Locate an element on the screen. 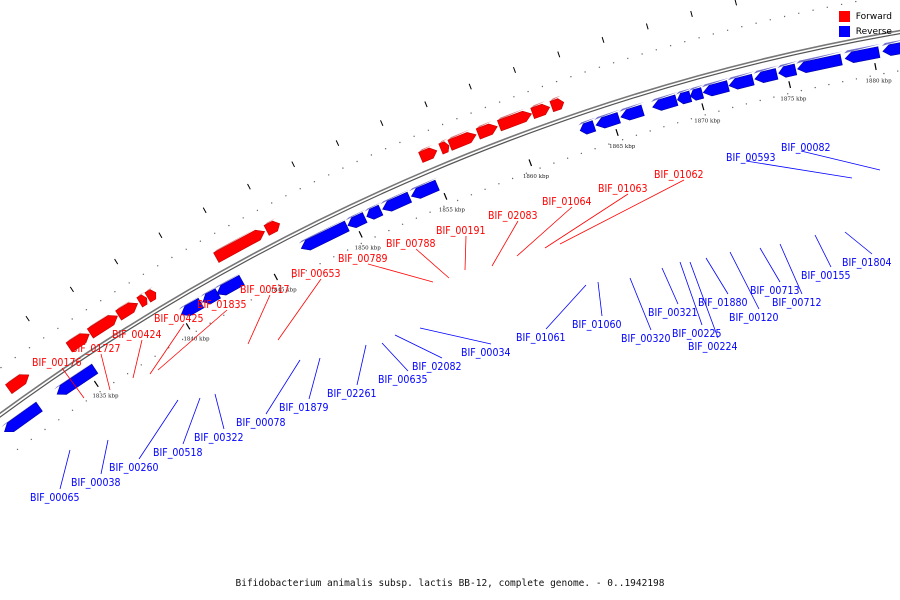 Image resolution: width=900 pixels, height=600 pixels. reverse-gene-label: BIF_01804 is located at coordinates (866, 263).